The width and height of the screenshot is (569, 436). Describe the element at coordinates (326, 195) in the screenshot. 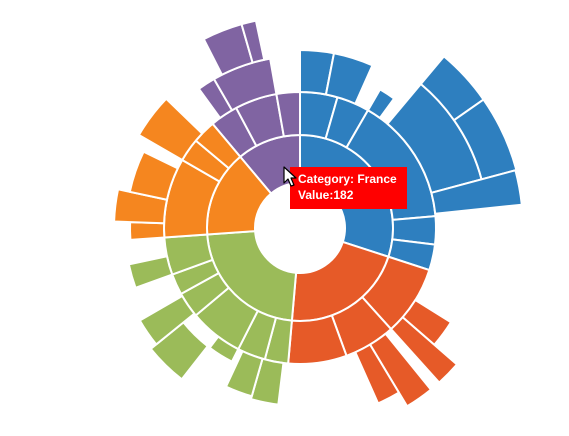

I see `tooltip-value: Value:182` at that location.